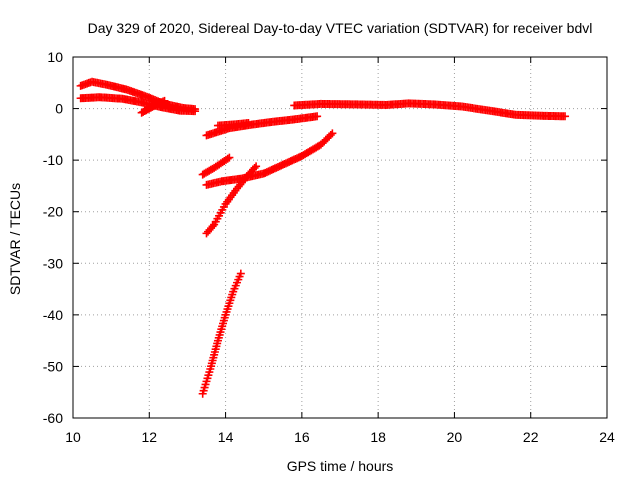 This screenshot has height=480, width=640. Describe the element at coordinates (216, 166) in the screenshot. I see `series-arc8` at that location.